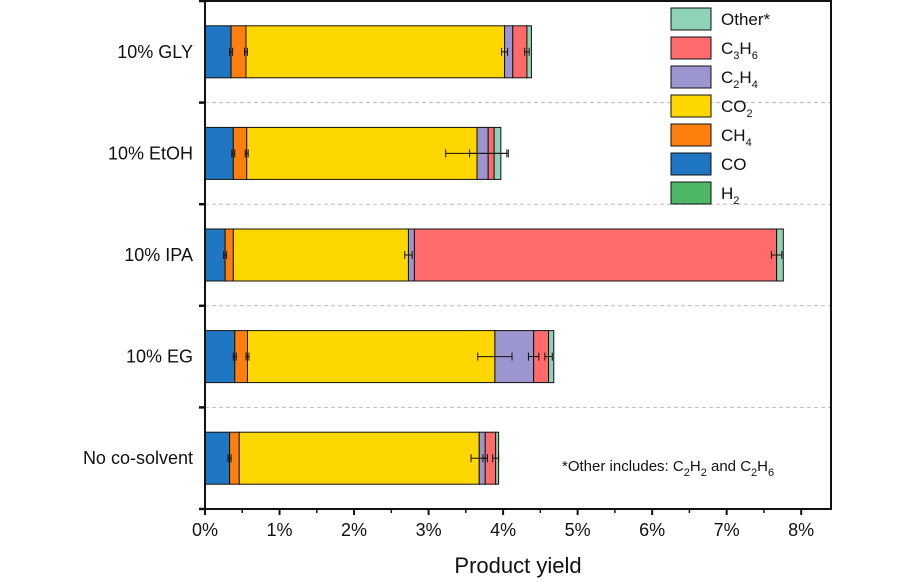 This screenshot has height=582, width=923. Describe the element at coordinates (746, 19) in the screenshot. I see `legend-label: Other*` at that location.